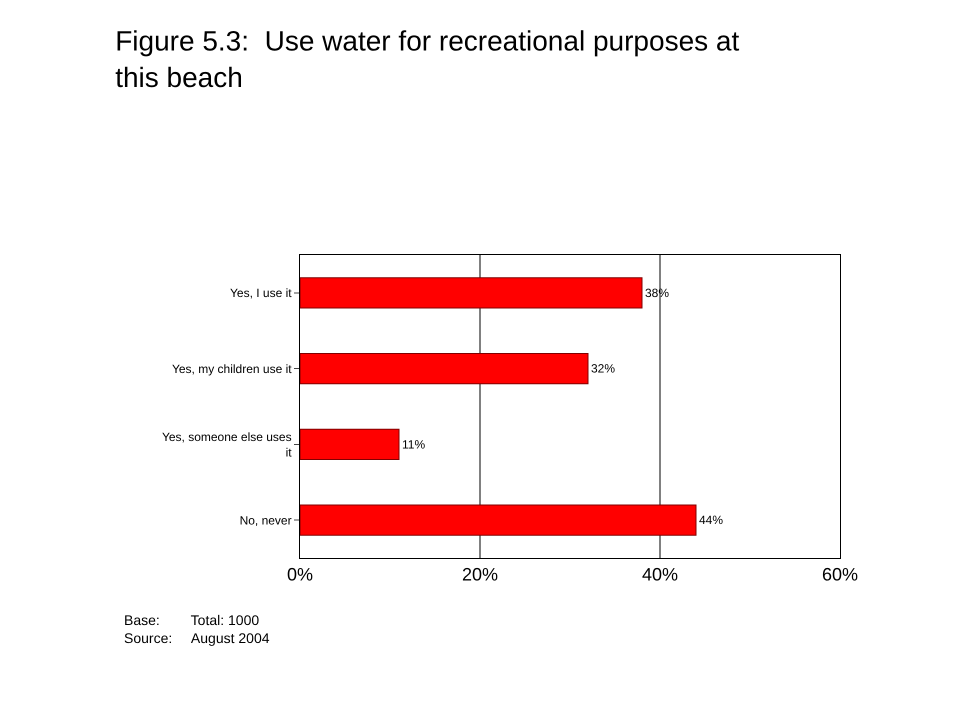 Image resolution: width=960 pixels, height=723 pixels. What do you see at coordinates (660, 574) in the screenshot?
I see `x-tick-label: 40%` at bounding box center [660, 574].